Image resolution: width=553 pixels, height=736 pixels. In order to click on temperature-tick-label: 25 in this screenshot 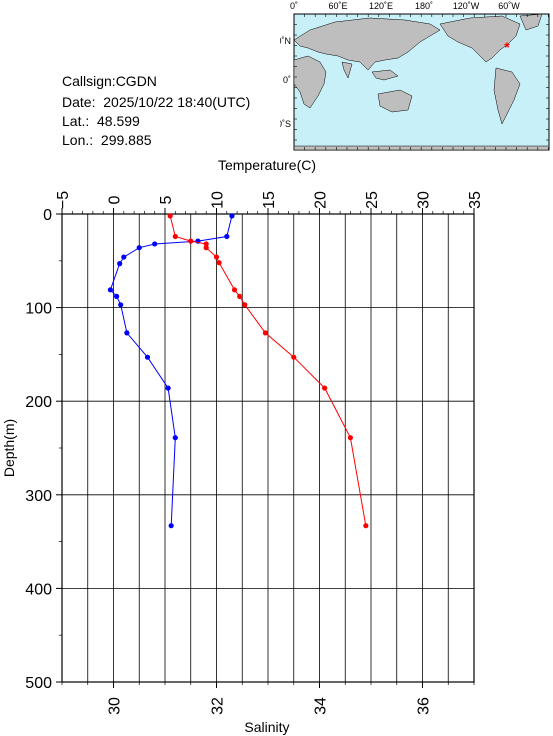, I will do `click(372, 200)`.